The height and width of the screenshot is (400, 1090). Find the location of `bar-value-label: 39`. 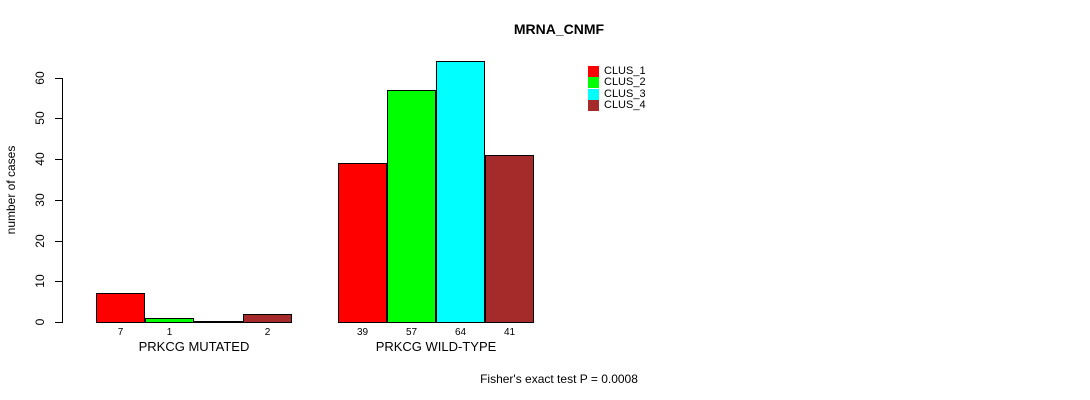

bar-value-label: 39 is located at coordinates (362, 332).